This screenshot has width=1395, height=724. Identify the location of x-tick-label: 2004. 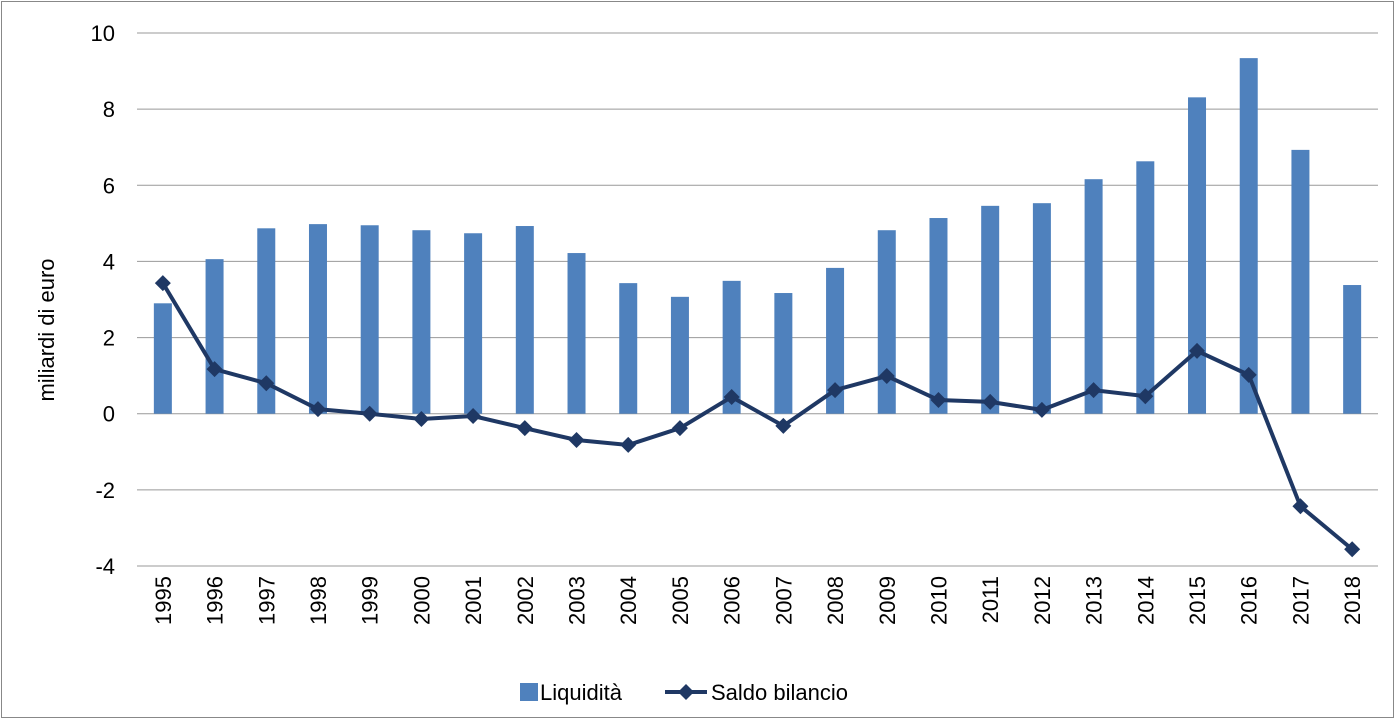
(628, 600).